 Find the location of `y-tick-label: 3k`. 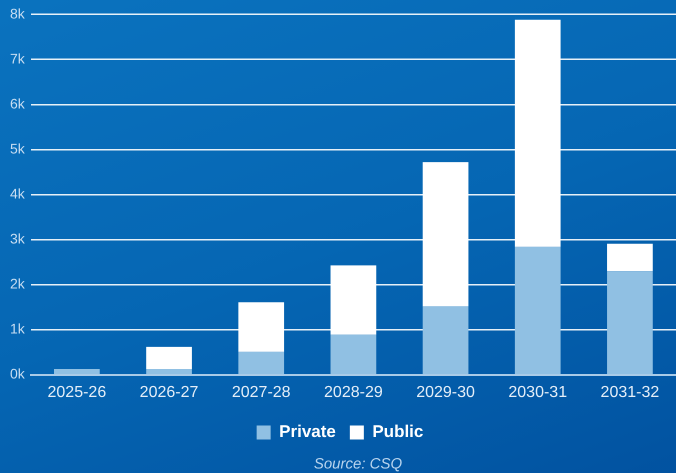

y-tick-label: 3k is located at coordinates (18, 238).